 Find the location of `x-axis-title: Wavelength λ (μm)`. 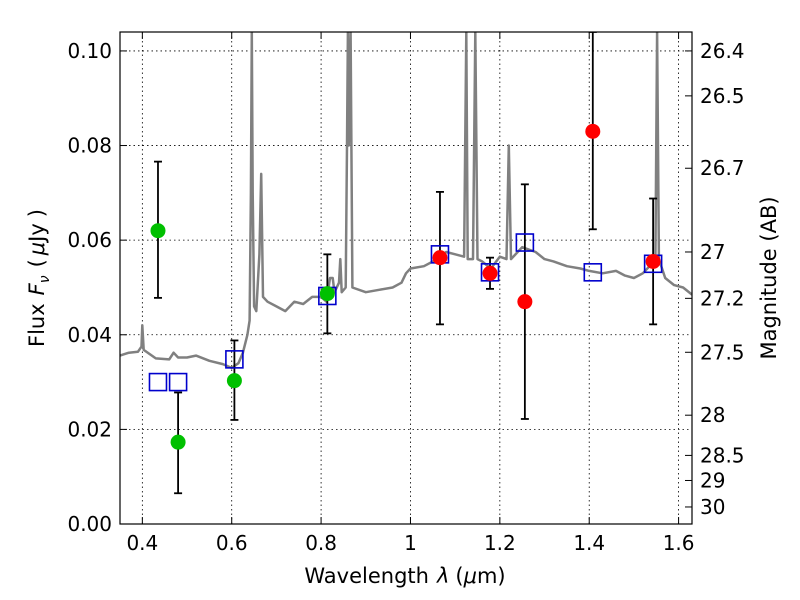

x-axis-title: Wavelength λ (μm) is located at coordinates (404, 576).